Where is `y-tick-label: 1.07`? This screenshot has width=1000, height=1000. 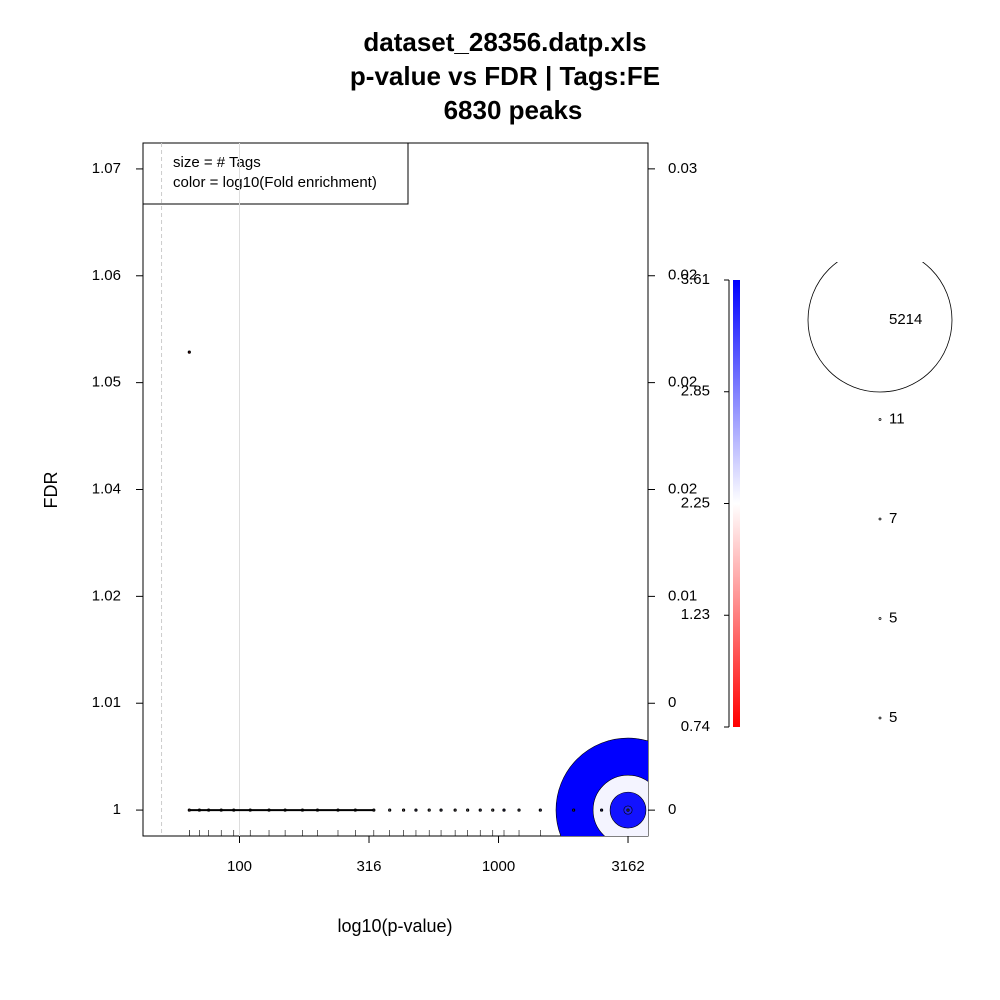 y-tick-label: 1.07 is located at coordinates (106, 168).